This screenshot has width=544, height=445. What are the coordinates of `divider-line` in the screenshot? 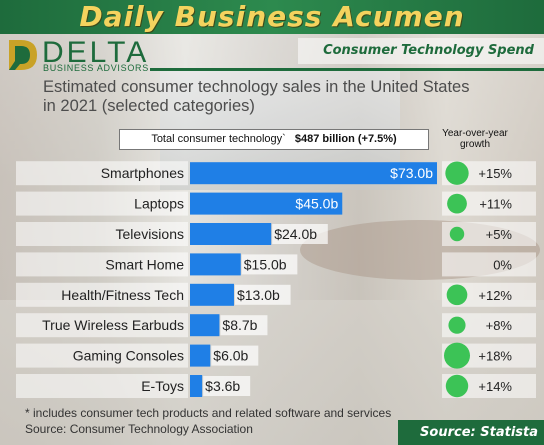 It's located at (347, 69).